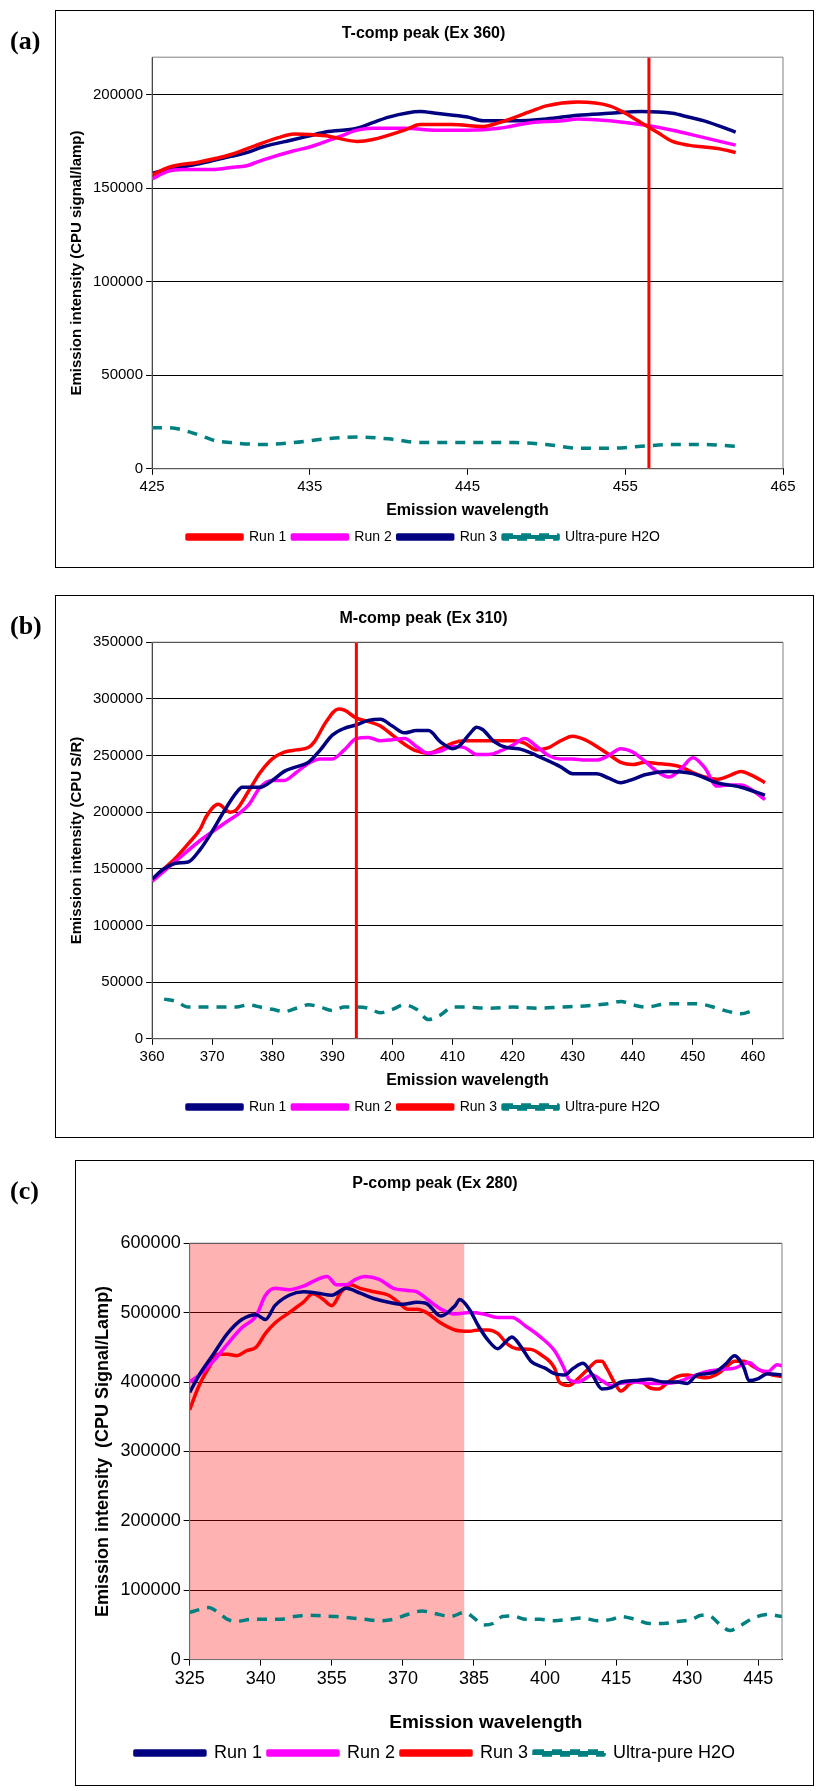 The width and height of the screenshot is (818, 1791). I want to click on x-tick-label: 390, so click(332, 1055).